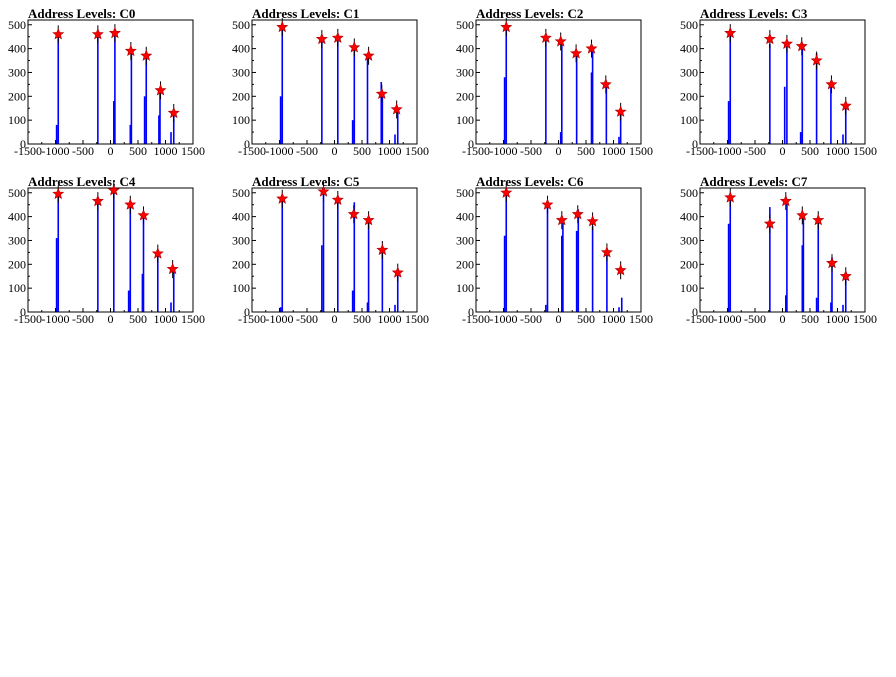 This screenshot has height=677, width=896. What do you see at coordinates (754, 181) in the screenshot?
I see `chart-title: Address Levels: C7` at bounding box center [754, 181].